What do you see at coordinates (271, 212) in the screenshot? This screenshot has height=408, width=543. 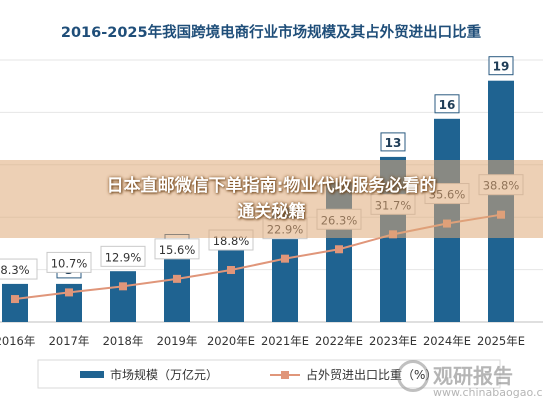 I see `overlay-title-line2: 通关秘籍` at bounding box center [271, 212].